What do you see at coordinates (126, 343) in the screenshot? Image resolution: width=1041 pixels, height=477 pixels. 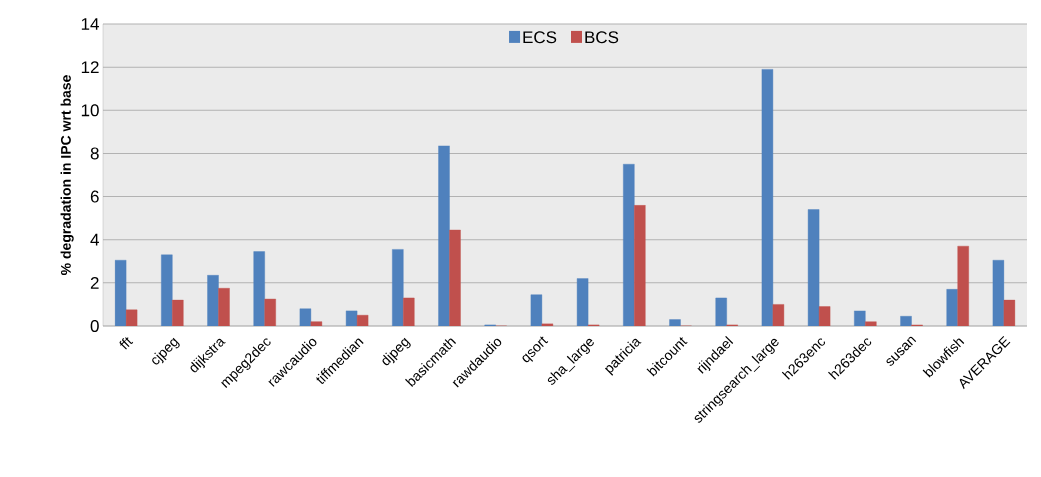 I see `x-tick-label: fft` at bounding box center [126, 343].